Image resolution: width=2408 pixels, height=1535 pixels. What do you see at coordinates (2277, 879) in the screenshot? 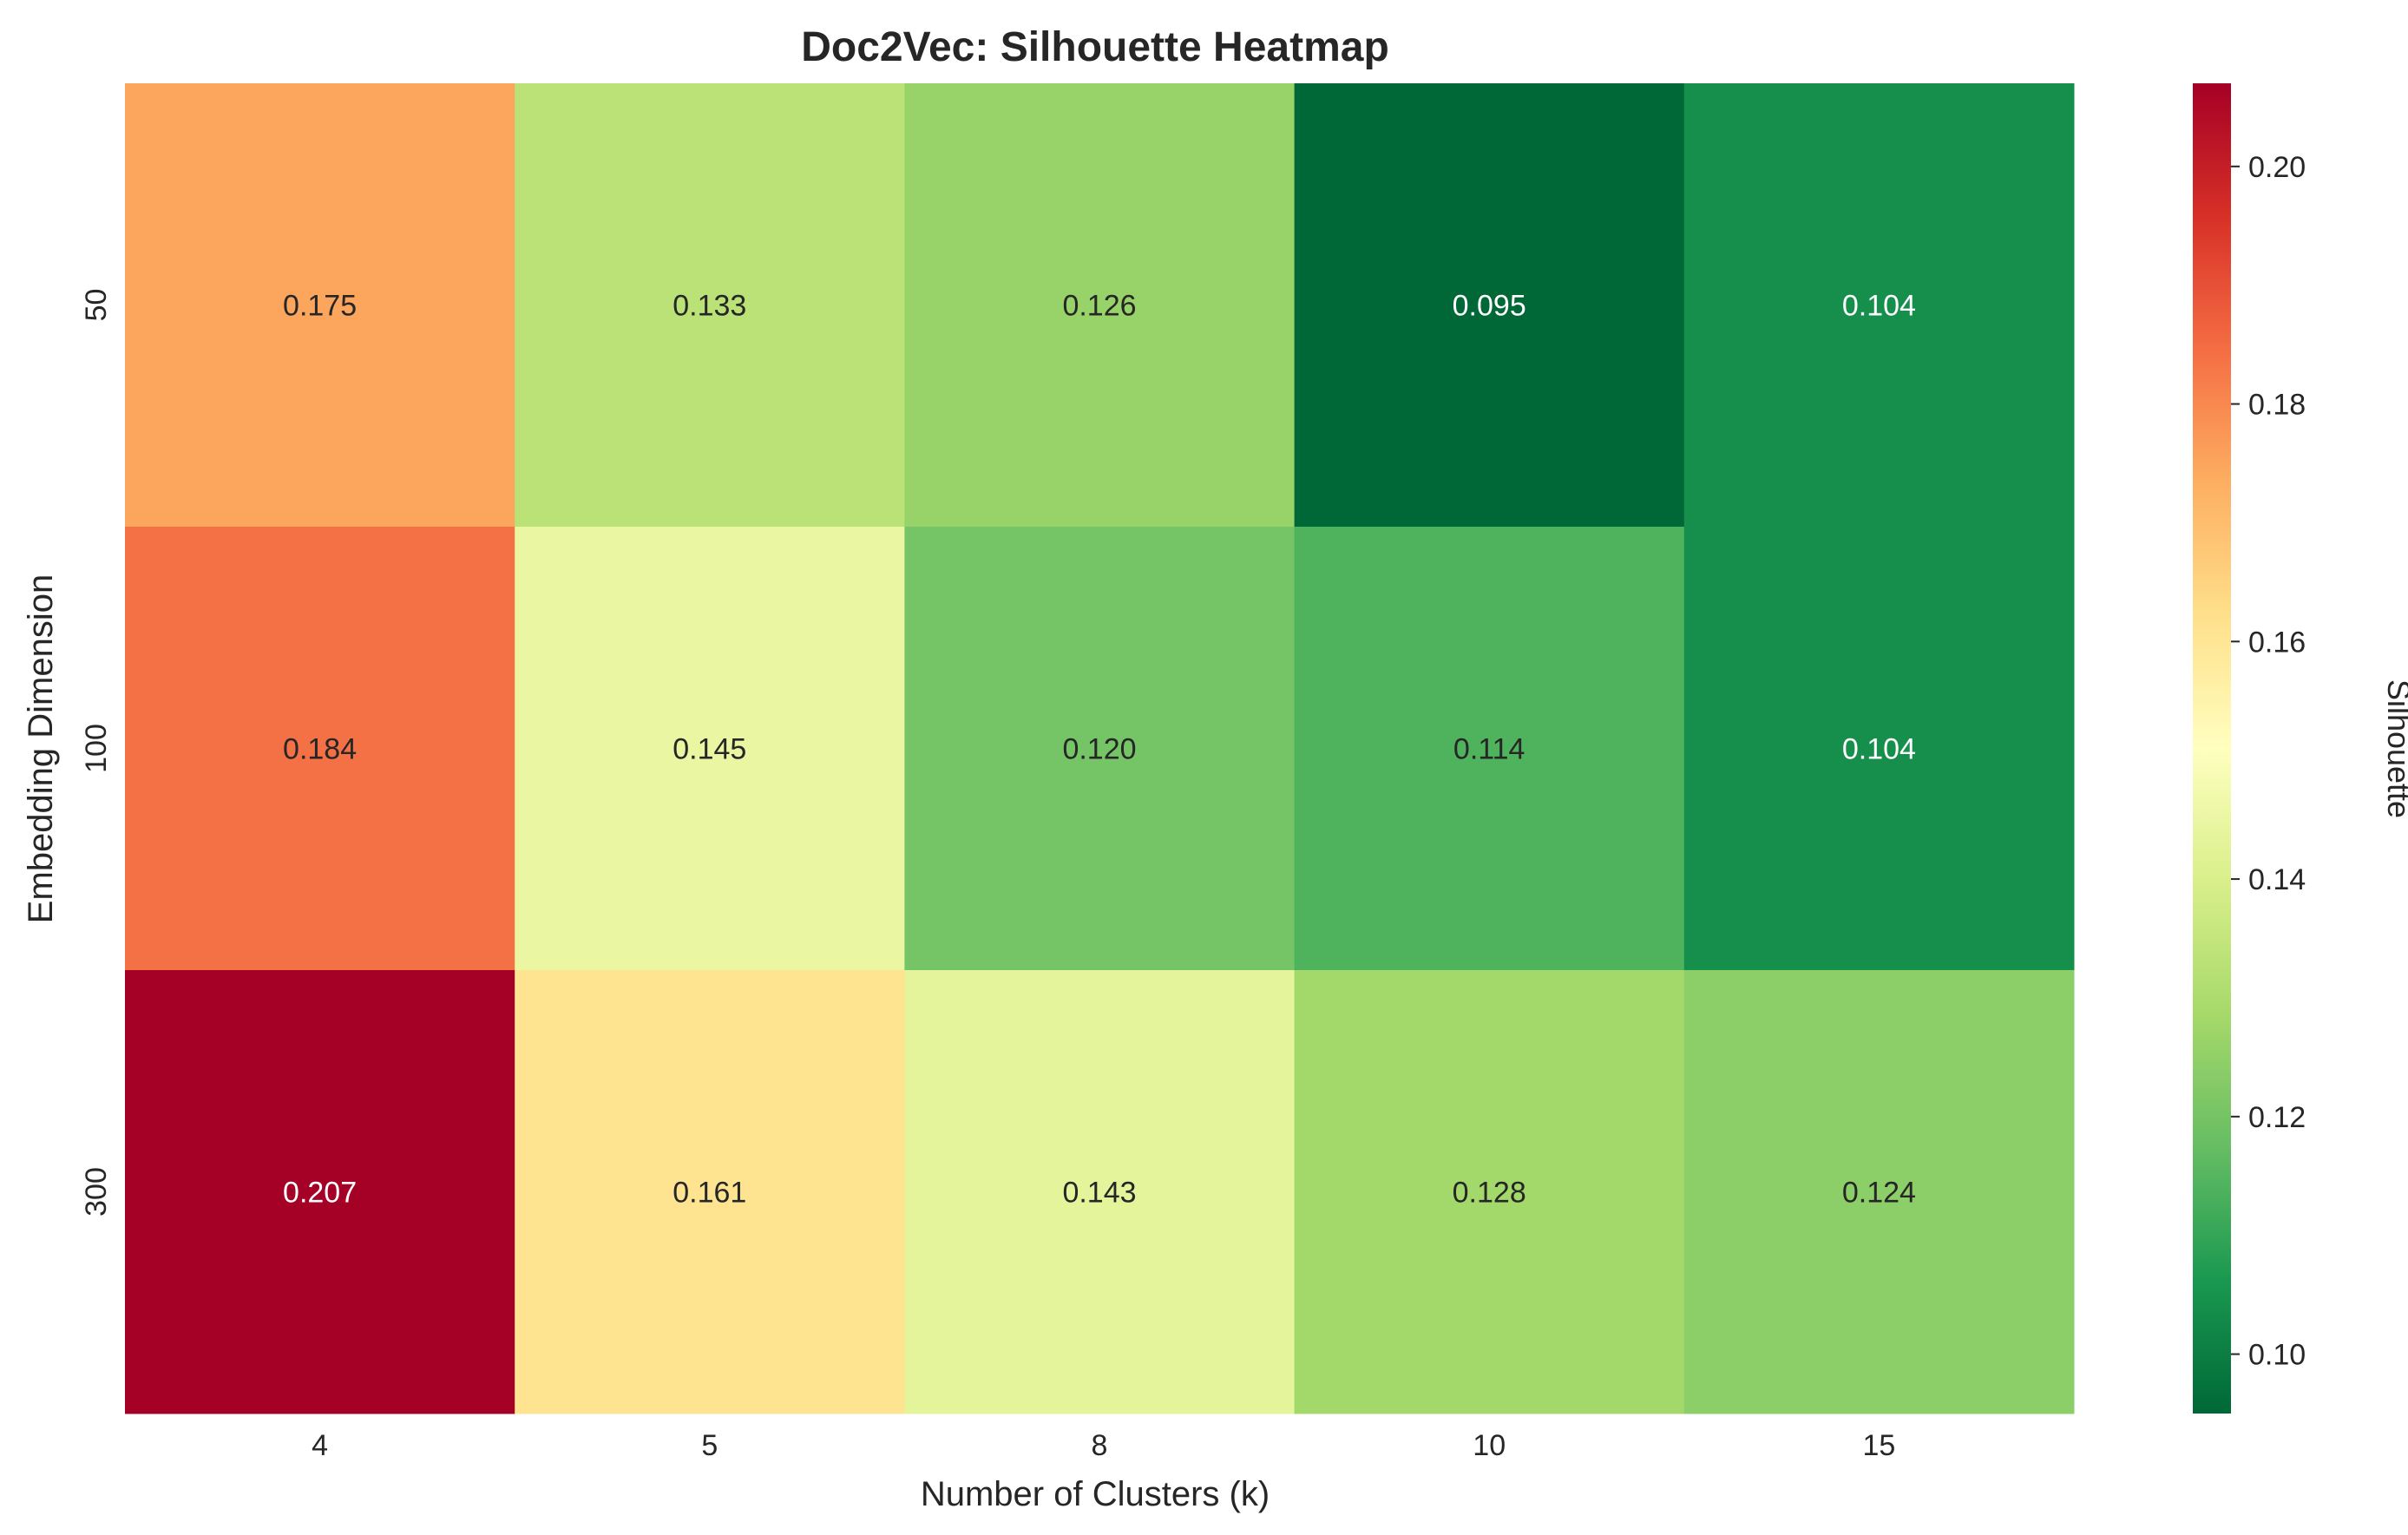
I see `colorbar-tick-label: 0.14` at bounding box center [2277, 879].